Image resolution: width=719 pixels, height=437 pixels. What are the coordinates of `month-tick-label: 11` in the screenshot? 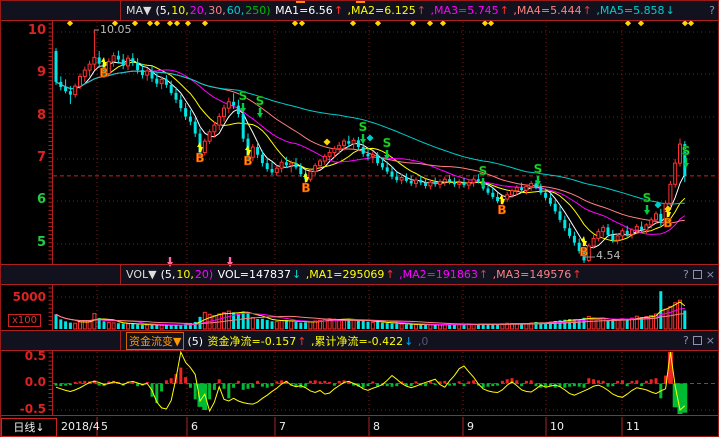 It's located at (633, 426).